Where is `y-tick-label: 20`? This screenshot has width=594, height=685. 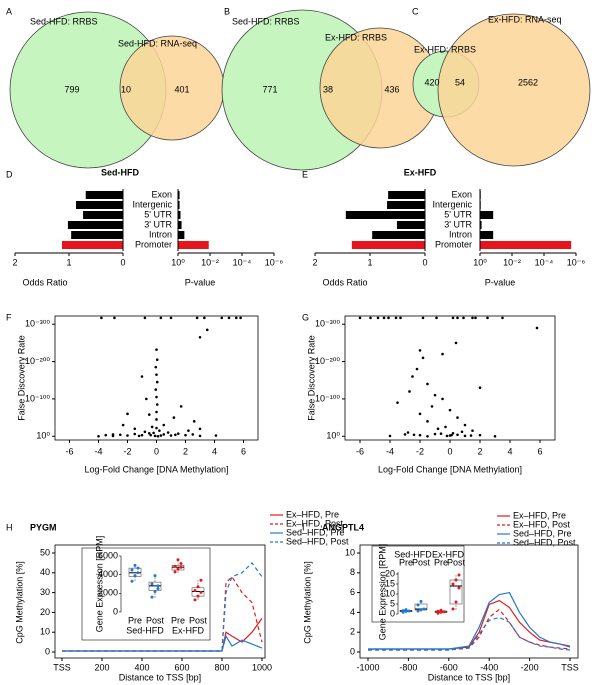 y-tick-label: 20 is located at coordinates (390, 573).